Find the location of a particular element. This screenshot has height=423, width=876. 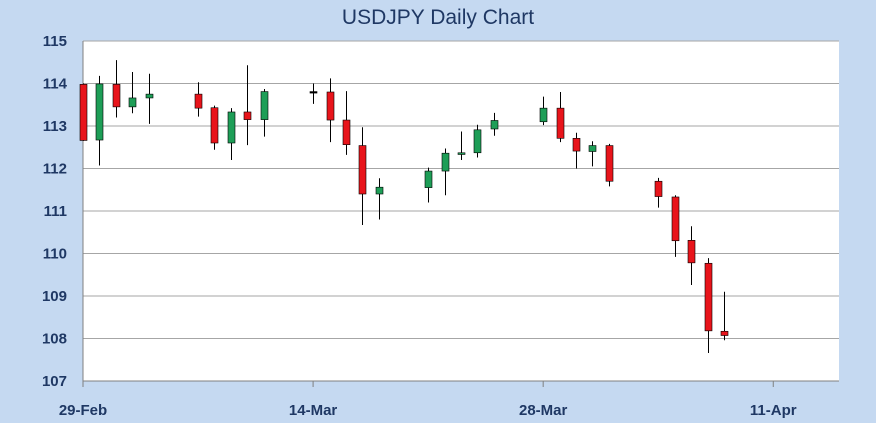

y-tick-label-112: 112 is located at coordinates (55, 169).